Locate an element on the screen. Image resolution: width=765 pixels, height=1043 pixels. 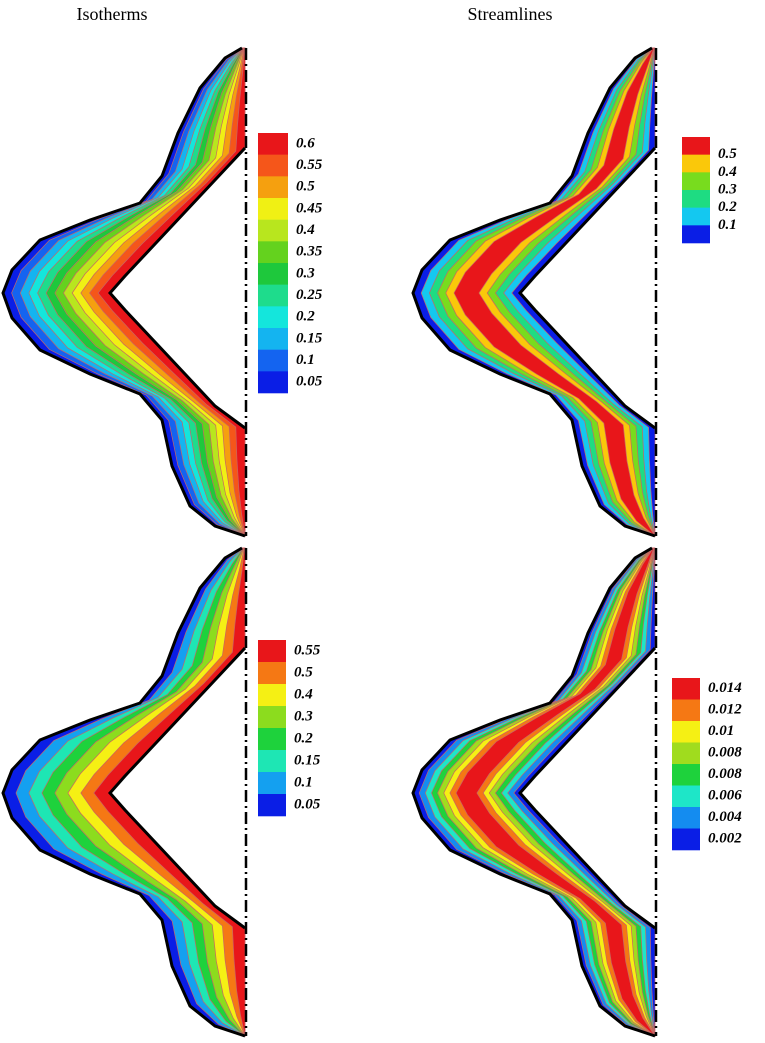
legend-label: 0.25 is located at coordinates (309, 295).